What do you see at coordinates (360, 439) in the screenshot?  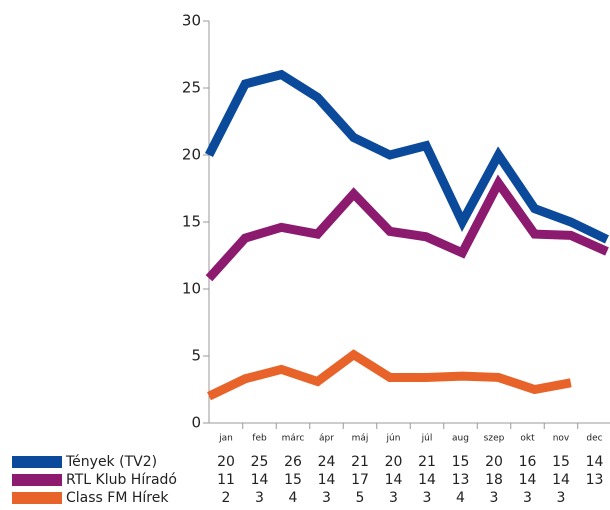 I see `x-tick-label: máj` at bounding box center [360, 439].